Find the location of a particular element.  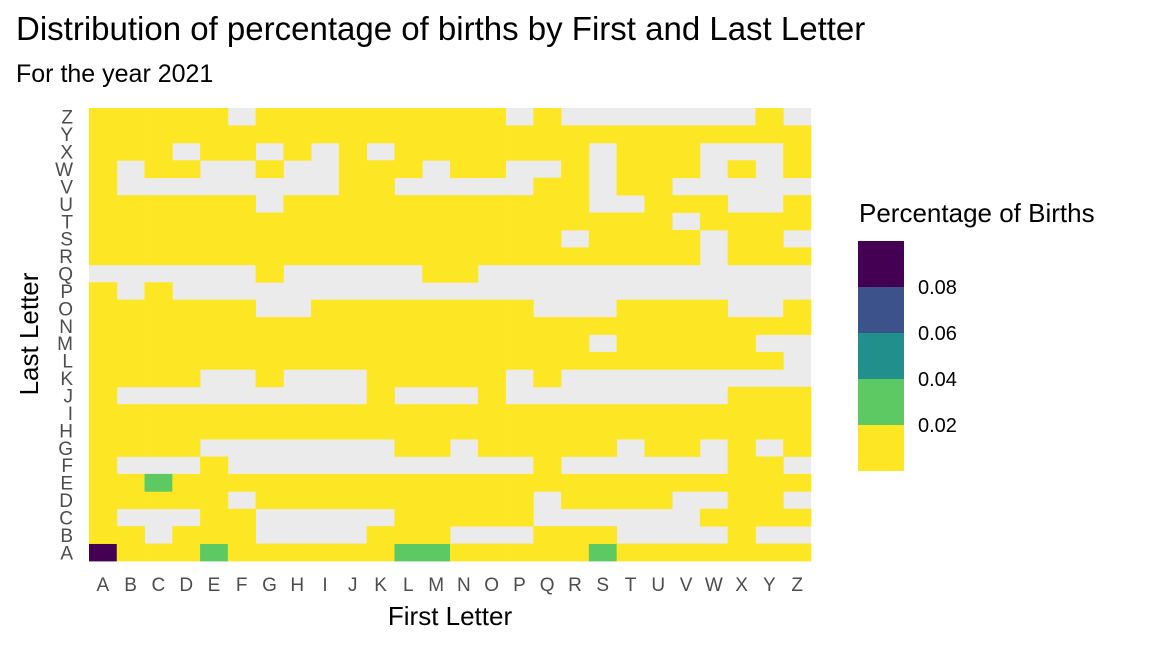

y-tick-label: G is located at coordinates (65, 449).